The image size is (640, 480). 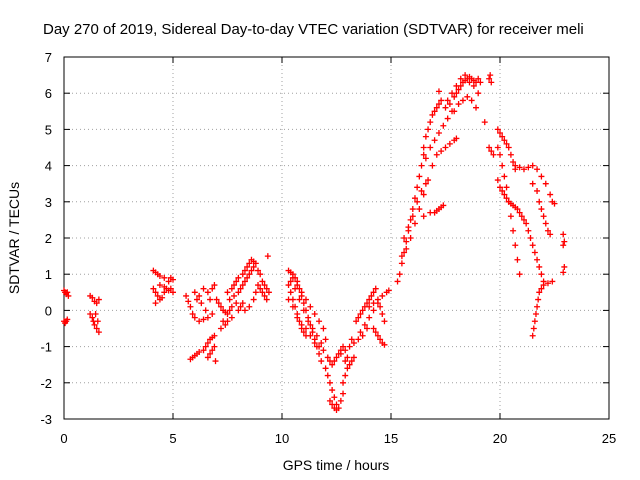 I want to click on y-tick-label: 7, so click(x=48, y=57).